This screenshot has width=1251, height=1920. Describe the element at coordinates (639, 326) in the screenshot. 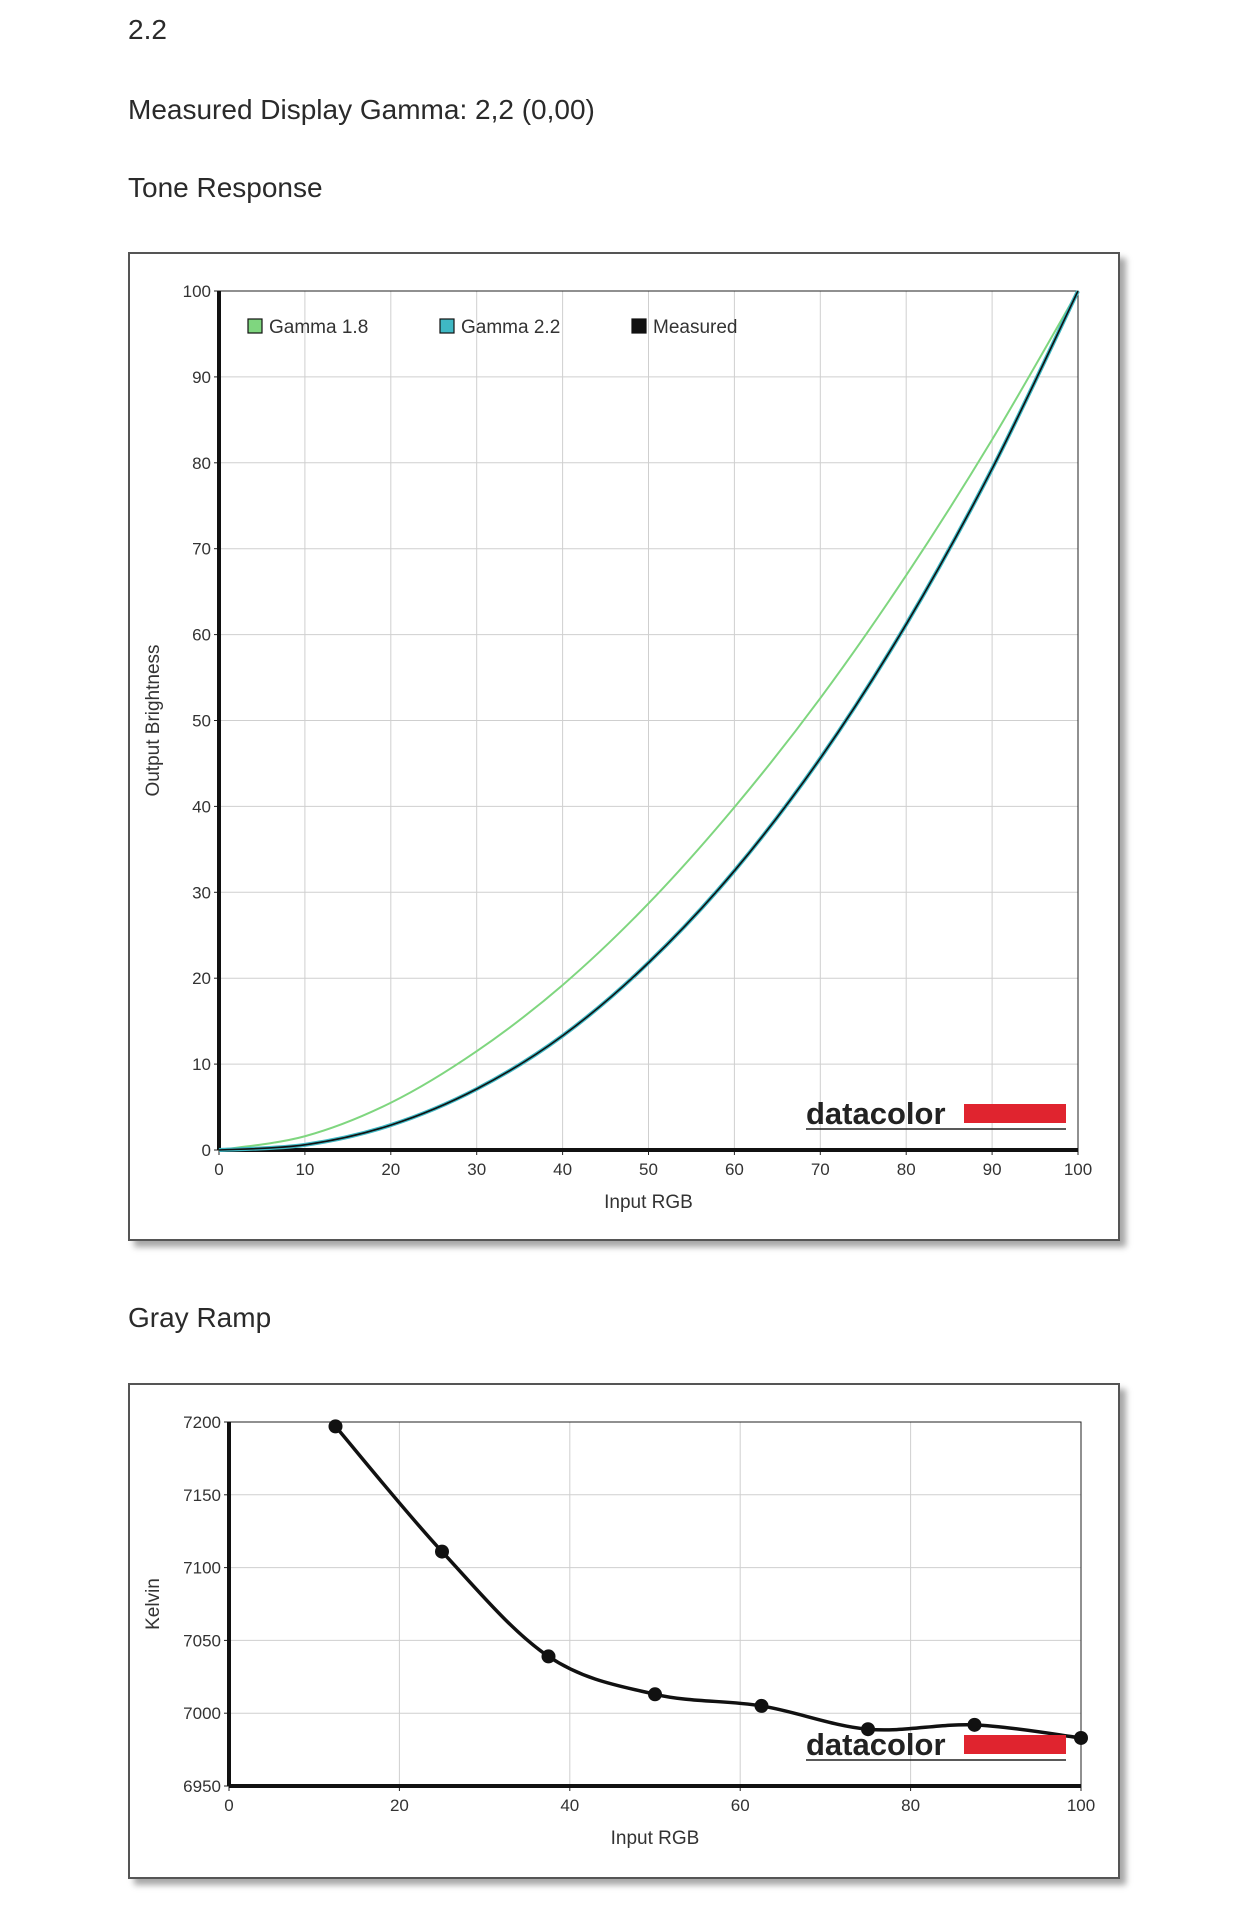

I see `legend-swatch-measured` at that location.